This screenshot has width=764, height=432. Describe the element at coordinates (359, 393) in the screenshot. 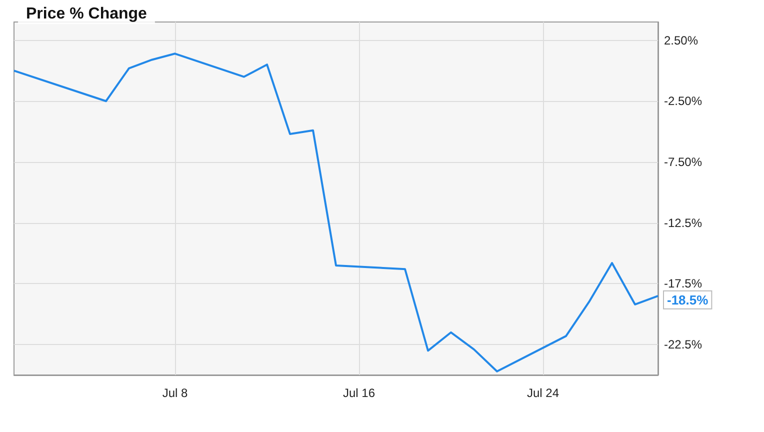

I see `x-tick-label: Jul 16` at that location.